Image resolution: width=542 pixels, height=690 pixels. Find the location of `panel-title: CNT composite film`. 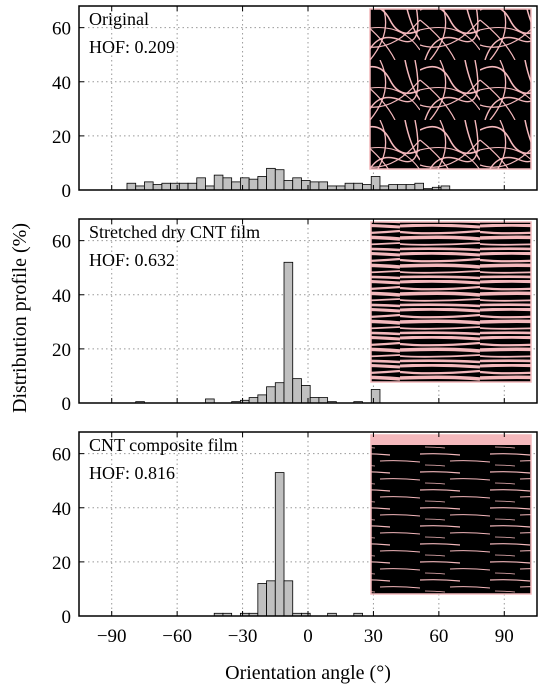

panel-title: CNT composite film is located at coordinates (163, 445).